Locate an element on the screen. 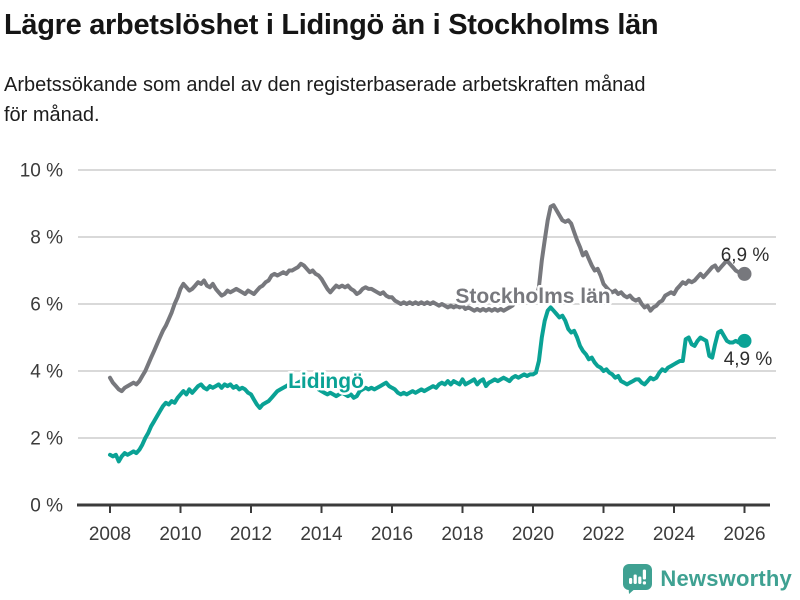 The height and width of the screenshot is (600, 800). y-tick-label: 4 % is located at coordinates (46, 372).